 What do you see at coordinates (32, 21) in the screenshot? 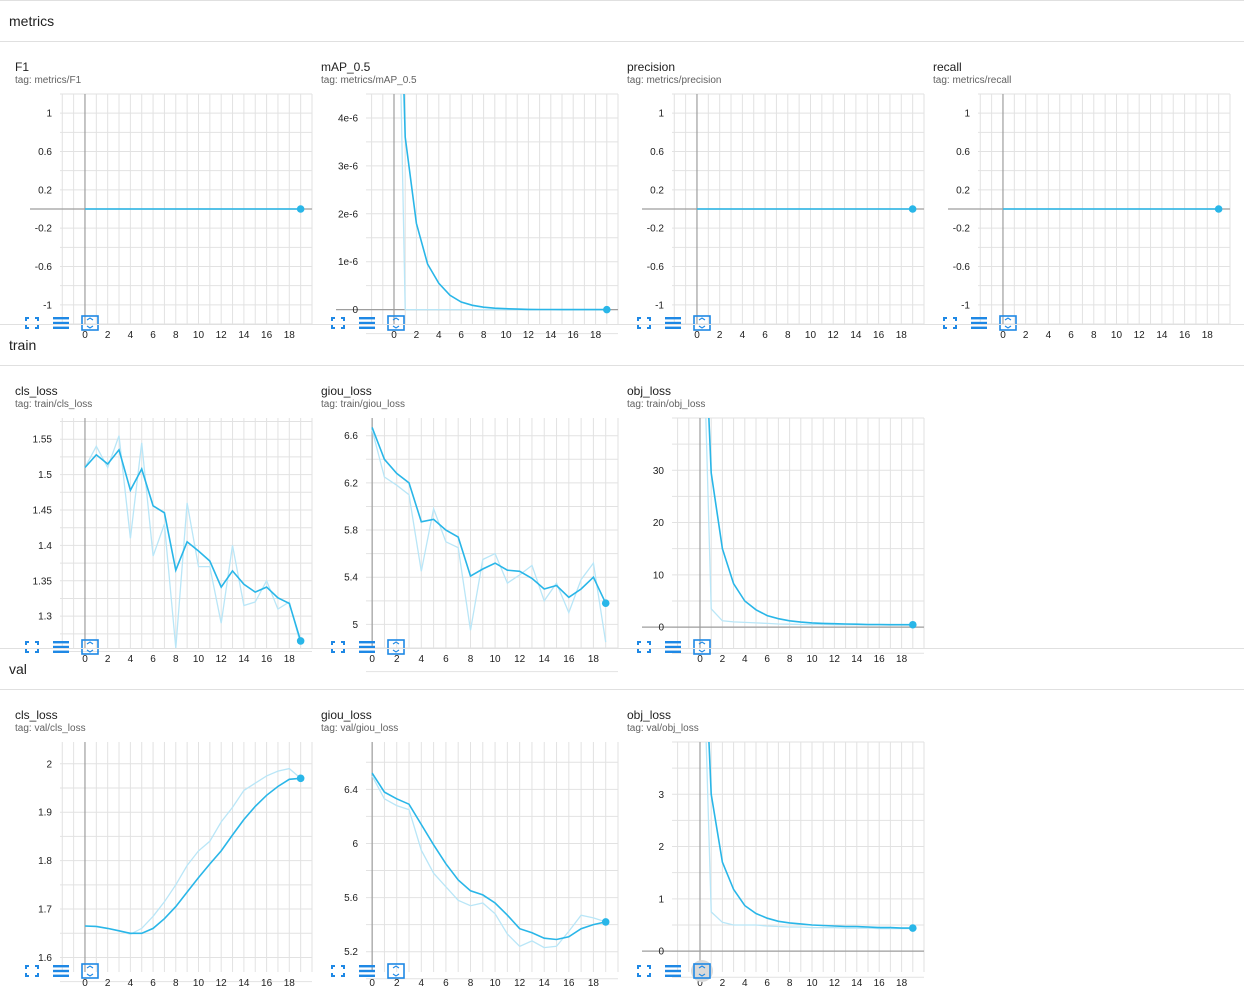
I see `group-title: metrics` at bounding box center [32, 21].